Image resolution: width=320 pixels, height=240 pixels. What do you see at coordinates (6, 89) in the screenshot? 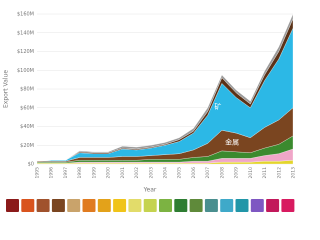
I see `y-axis-title: Export Value` at bounding box center [6, 89].